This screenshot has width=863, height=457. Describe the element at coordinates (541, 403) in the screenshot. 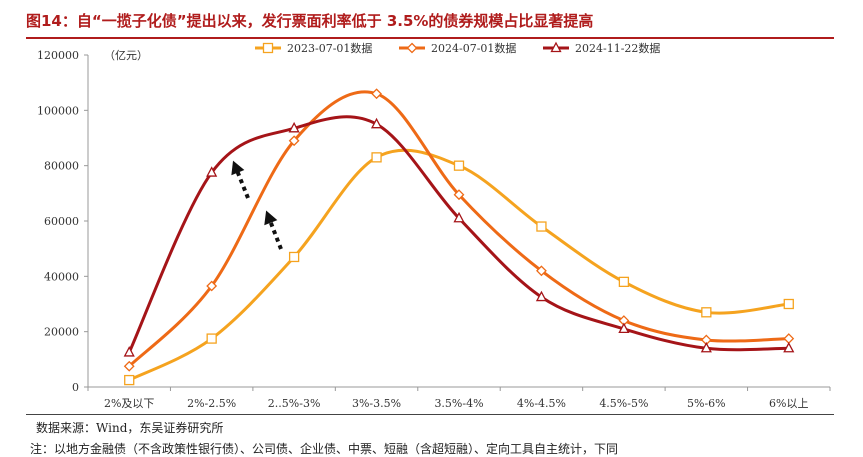

I see `x-tick-label: 4%-4.5%` at that location.